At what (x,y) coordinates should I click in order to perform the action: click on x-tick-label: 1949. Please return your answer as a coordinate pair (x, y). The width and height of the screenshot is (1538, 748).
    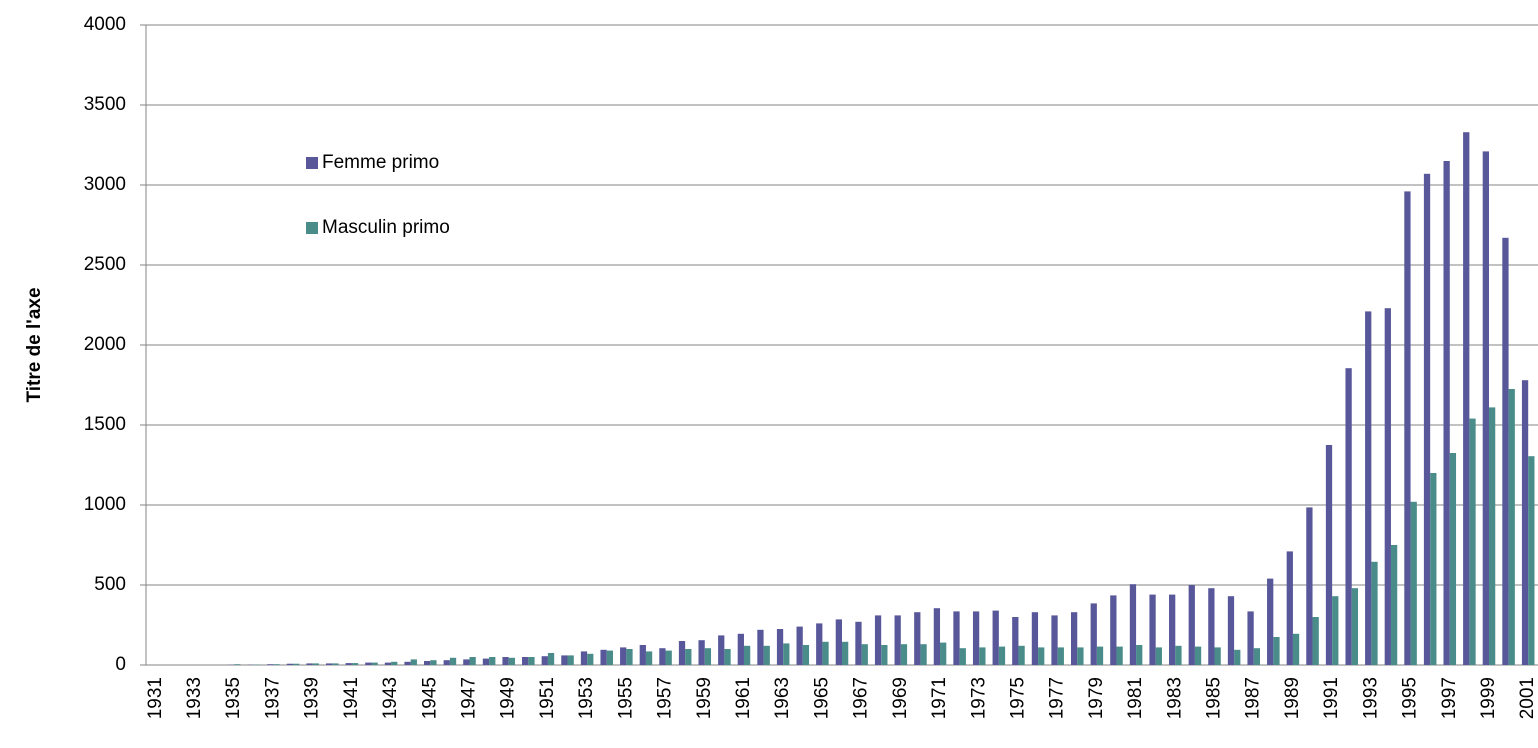
    Looking at the image, I should click on (508, 698).